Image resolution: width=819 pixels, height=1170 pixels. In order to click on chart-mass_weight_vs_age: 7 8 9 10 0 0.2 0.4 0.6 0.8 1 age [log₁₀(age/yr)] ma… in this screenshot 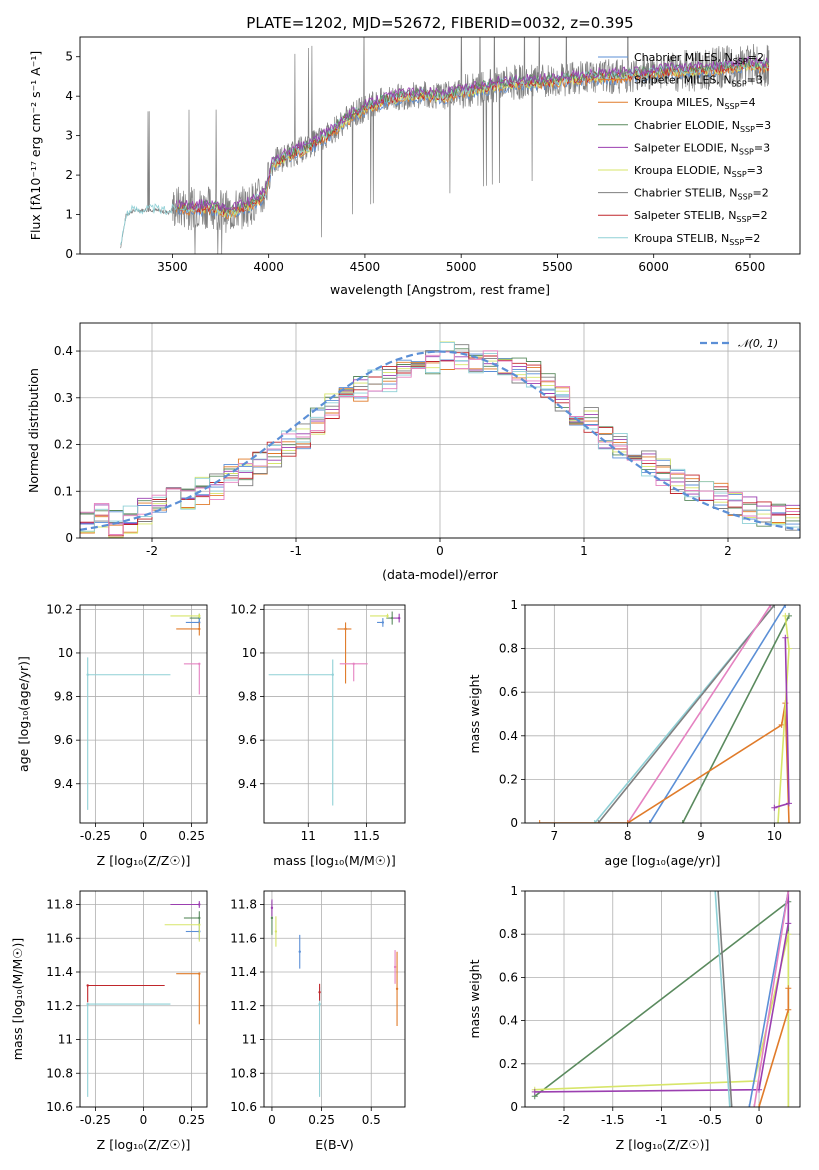, I will do `click(634, 733)`.